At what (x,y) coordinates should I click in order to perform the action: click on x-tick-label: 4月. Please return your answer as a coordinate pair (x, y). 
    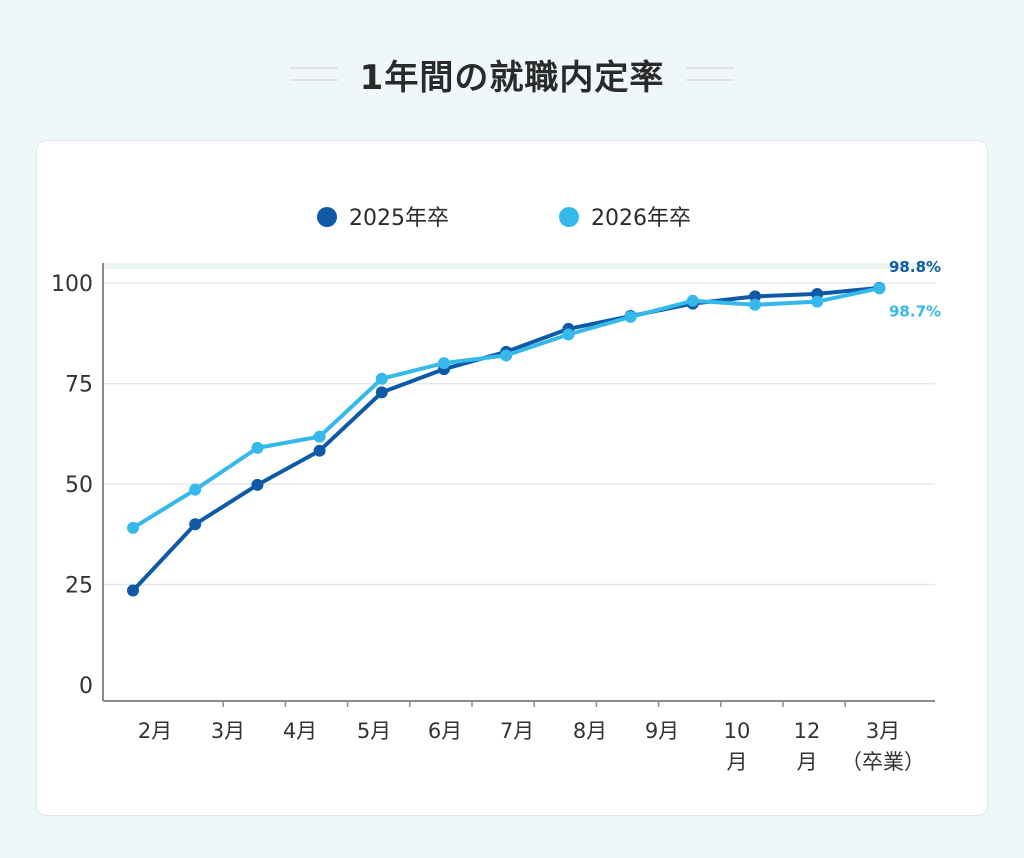
    Looking at the image, I should click on (300, 731).